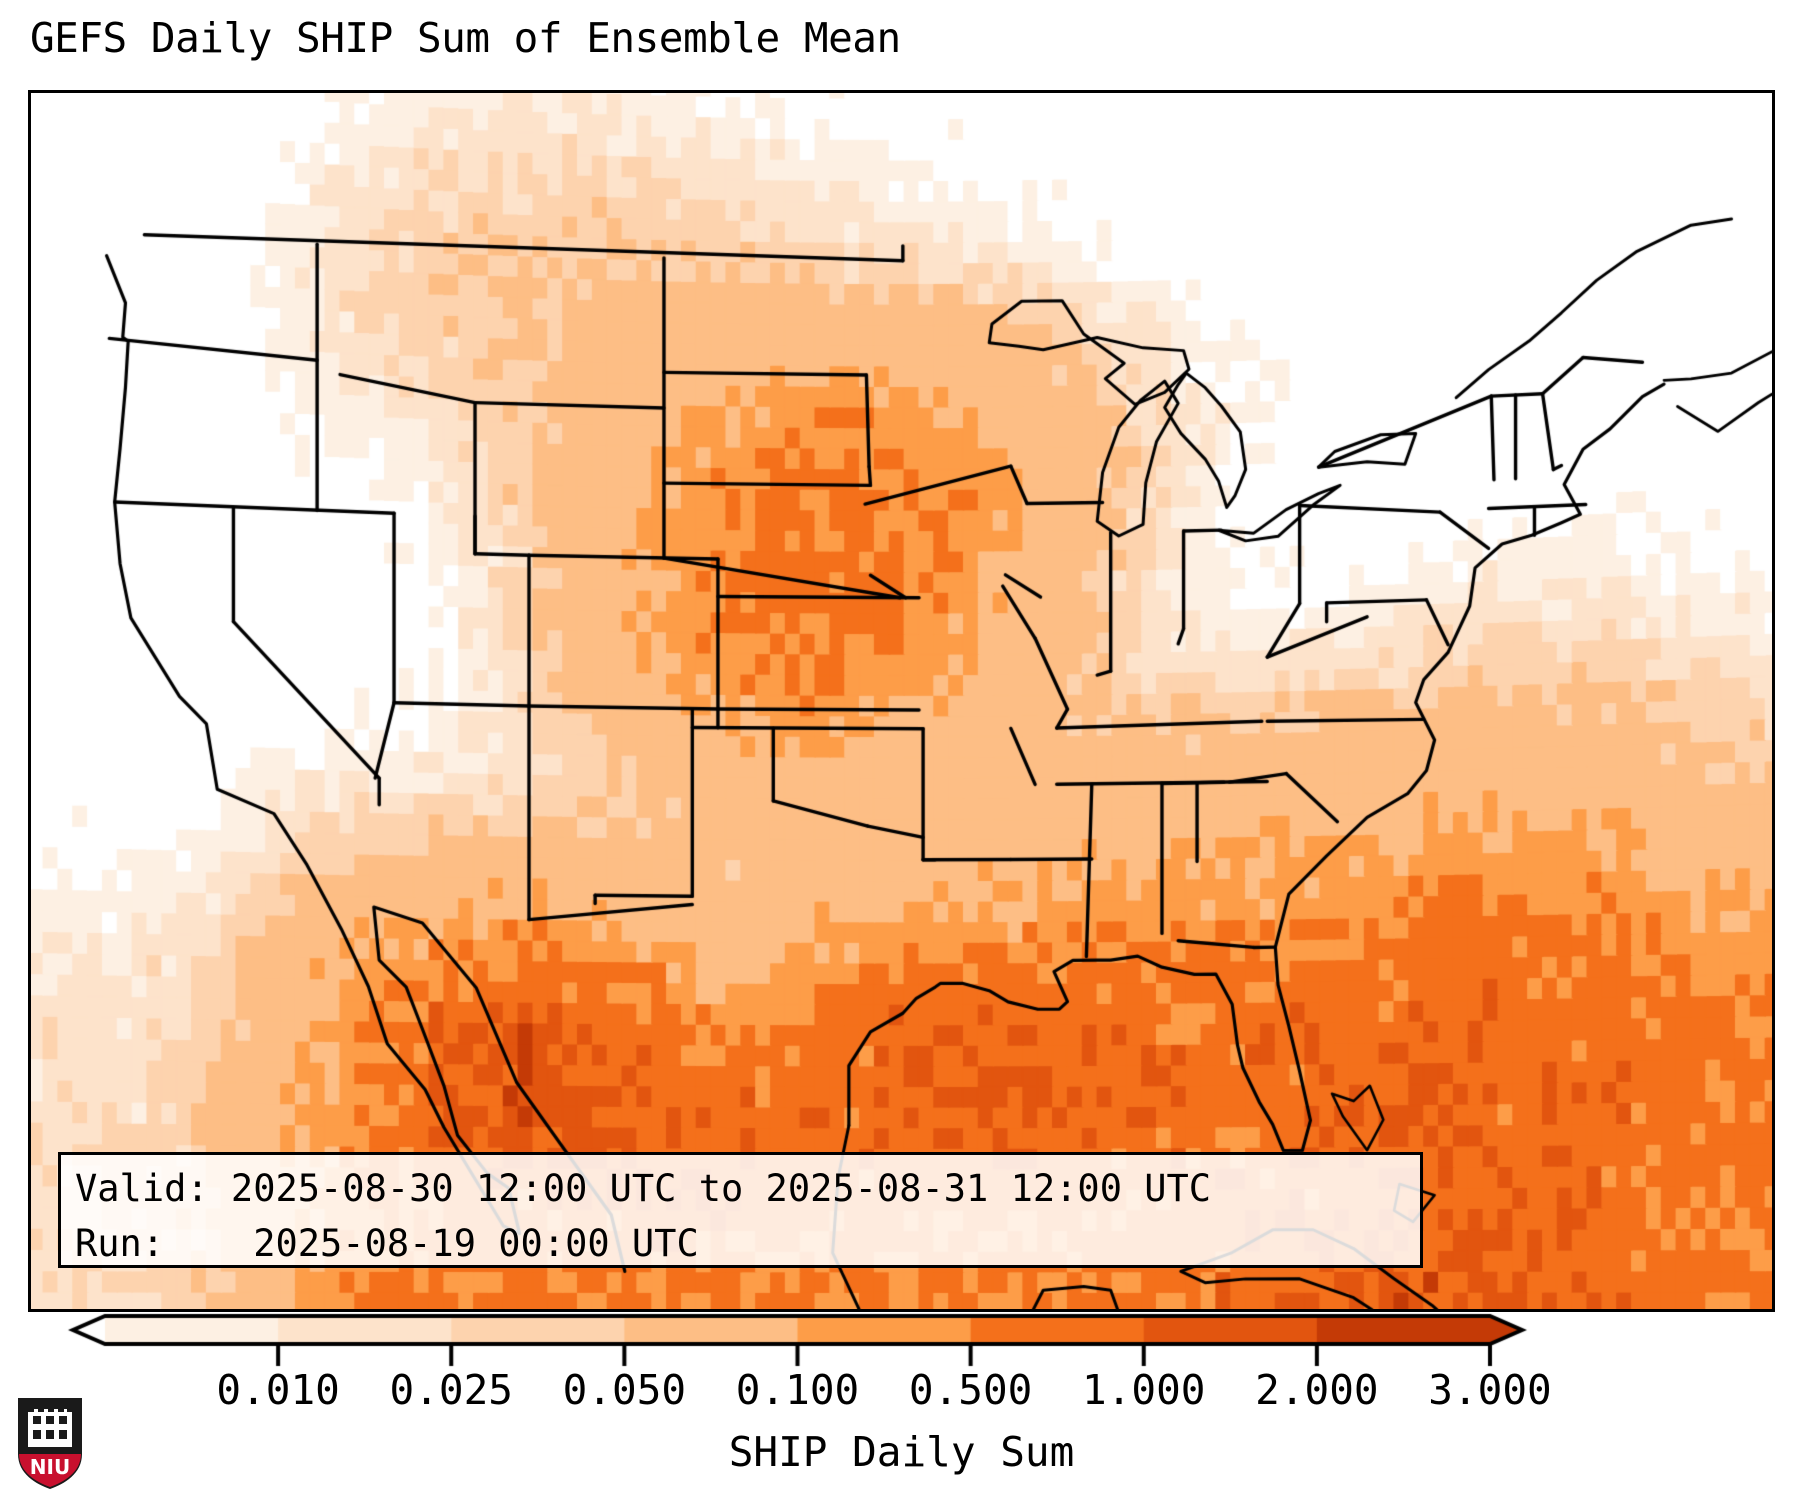  What do you see at coordinates (901, 1396) in the screenshot?
I see `colorbar-tick-labels: 0.010 0.025 0.050 0.100 0.500 1.000 2.000 3.000` at bounding box center [901, 1396].